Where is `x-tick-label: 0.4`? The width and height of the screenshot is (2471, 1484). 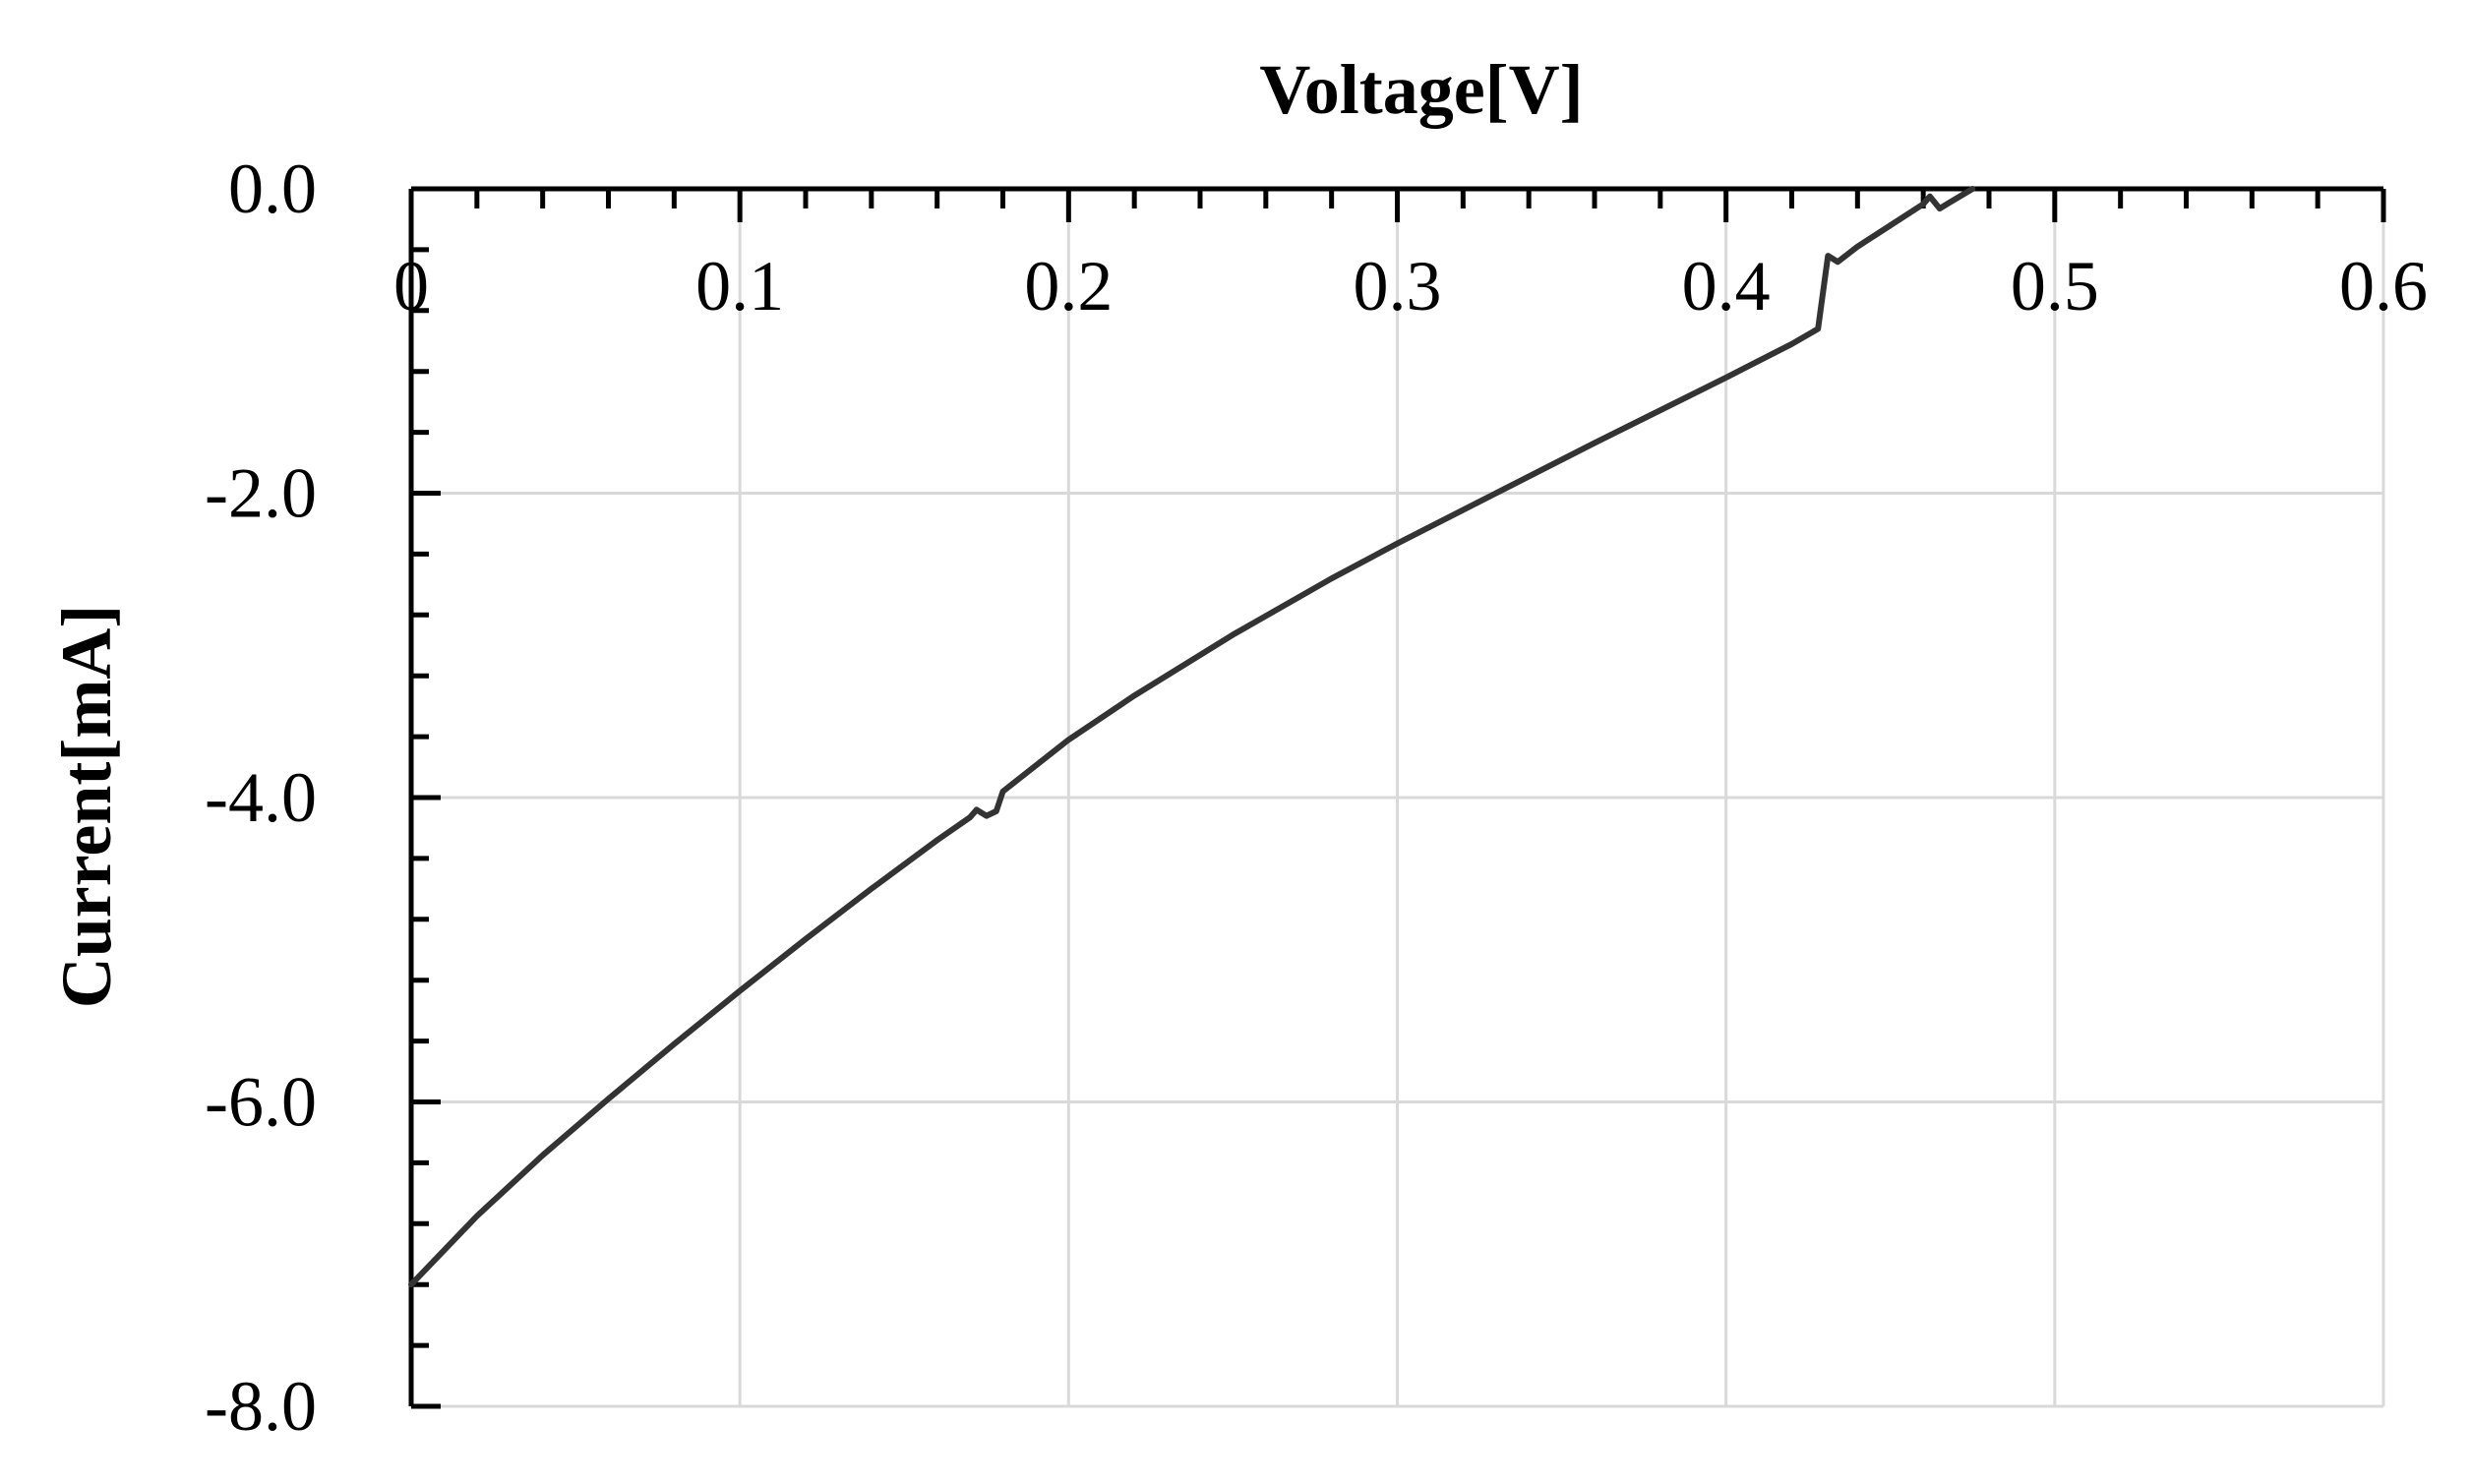 x-tick-label: 0.4 is located at coordinates (1726, 286).